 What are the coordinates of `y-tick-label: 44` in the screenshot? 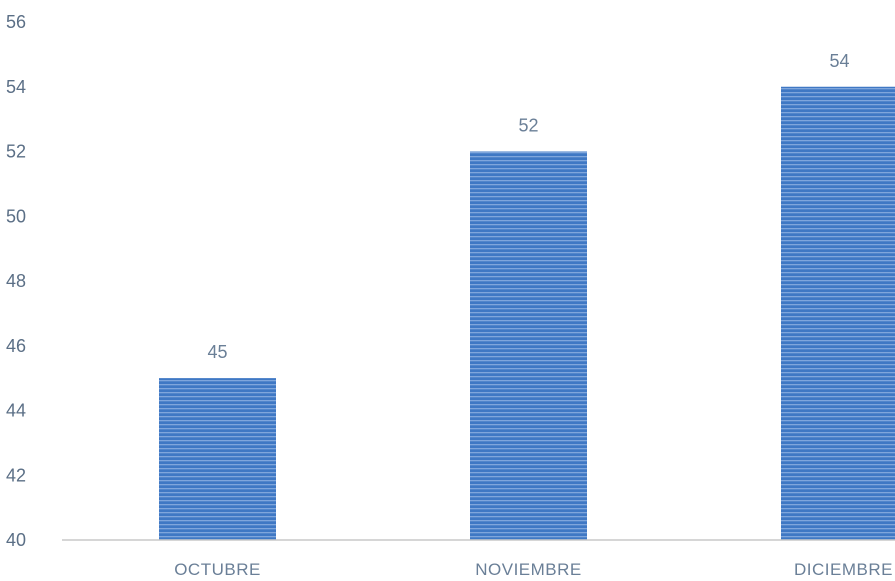 It's located at (16, 411).